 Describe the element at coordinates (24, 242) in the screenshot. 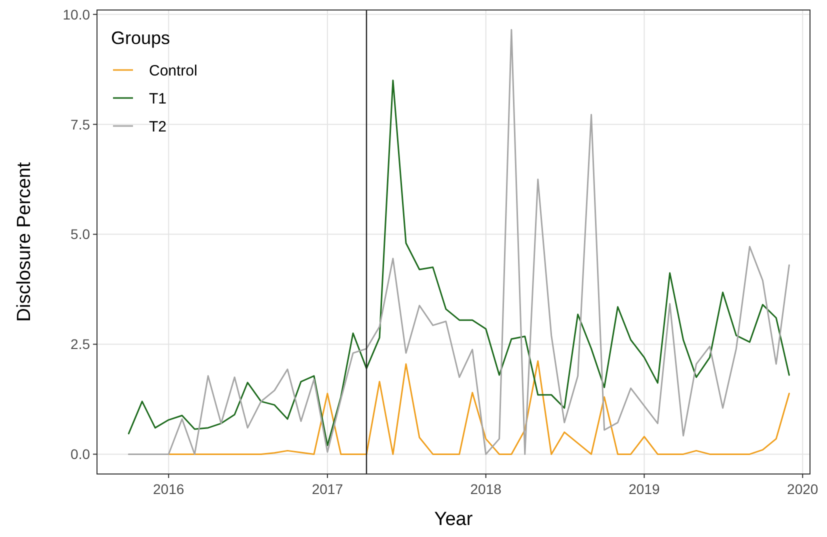

I see `y-axis-title: Disclosure Percent` at that location.